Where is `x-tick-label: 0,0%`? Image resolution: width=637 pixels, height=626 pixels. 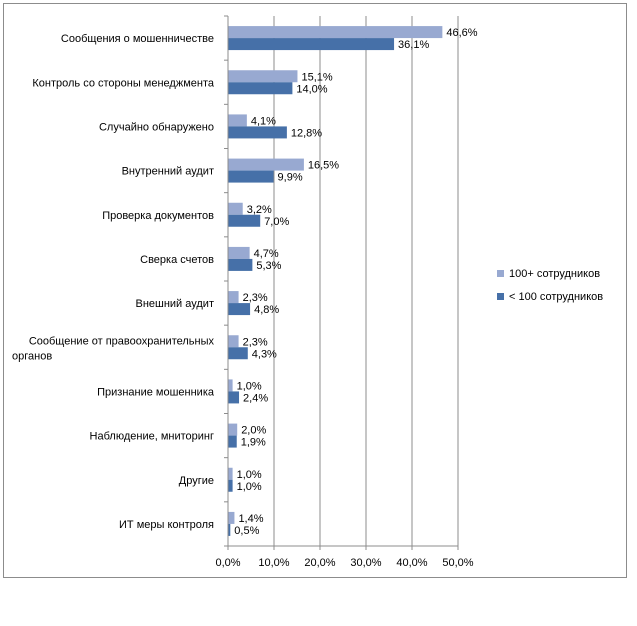 x-tick-label: 0,0% is located at coordinates (227, 563).